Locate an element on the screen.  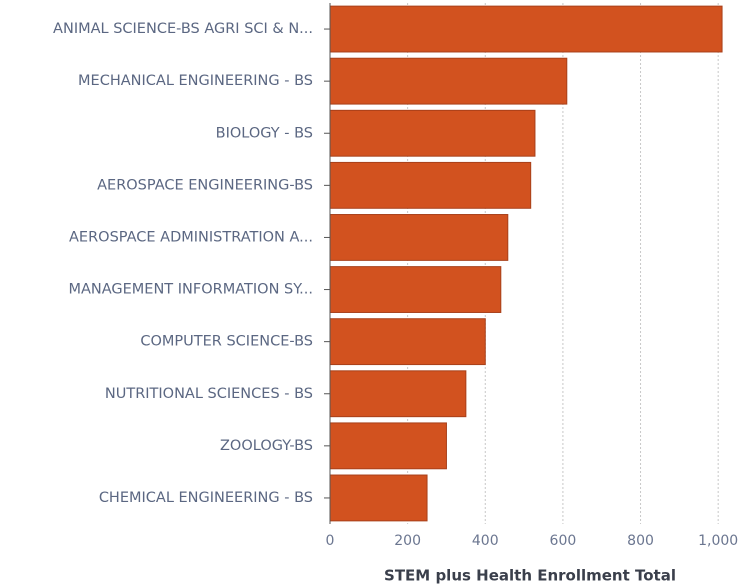
x-tick-label: 0 is located at coordinates (330, 541).